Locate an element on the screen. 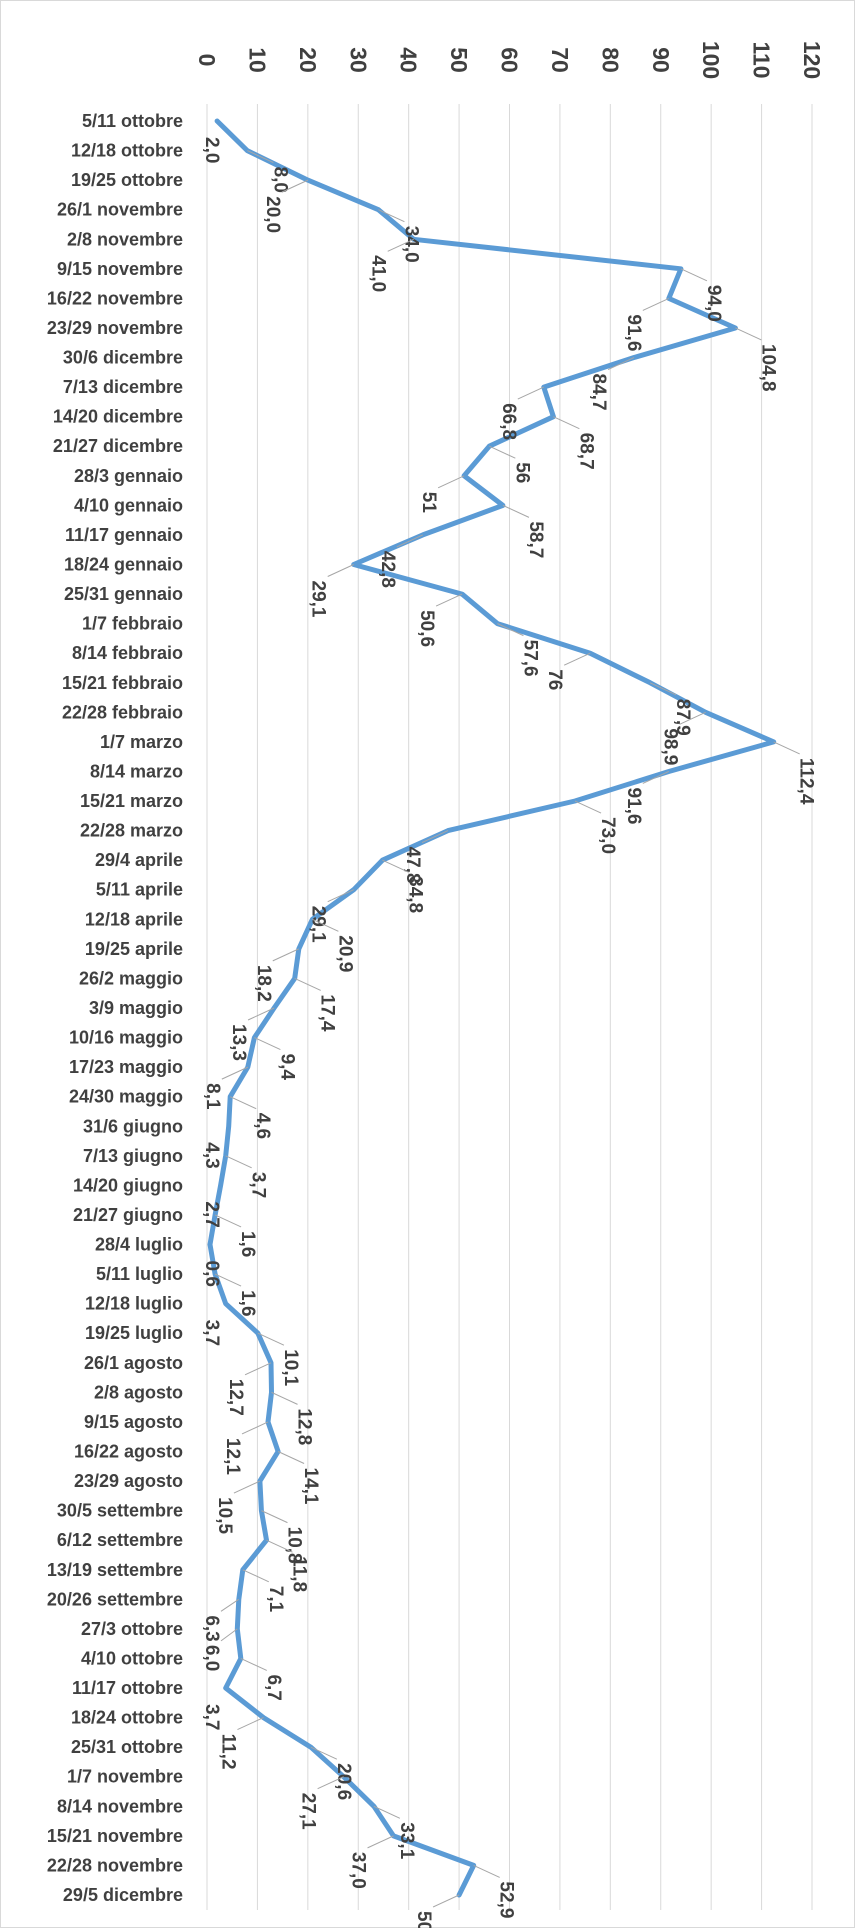 Image resolution: width=855 pixels, height=1928 pixels. value-tick-label: 80 is located at coordinates (610, 60).